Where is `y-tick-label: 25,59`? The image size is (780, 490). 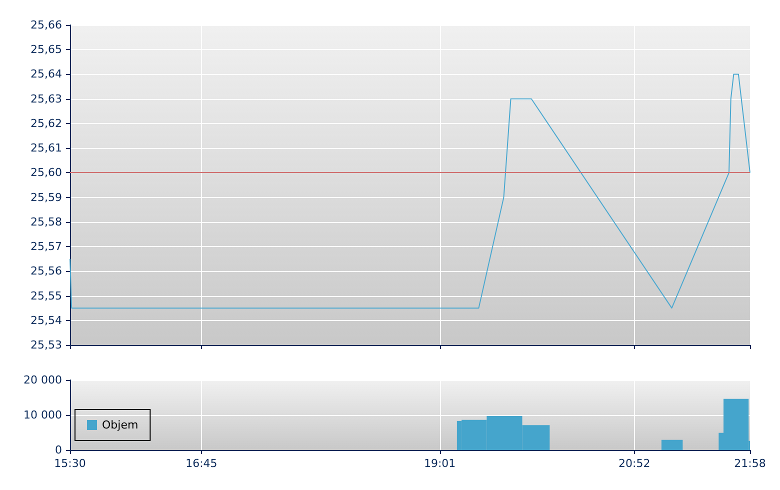
y-tick-label: 25,59 is located at coordinates (46, 197).